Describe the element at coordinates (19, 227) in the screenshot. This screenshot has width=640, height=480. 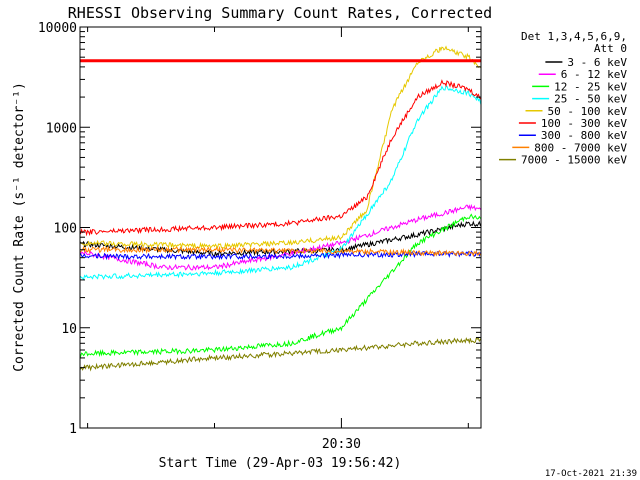
I see `y-axis-label: Corrected Count Rate (s⁻¹ detector⁻¹)` at that location.